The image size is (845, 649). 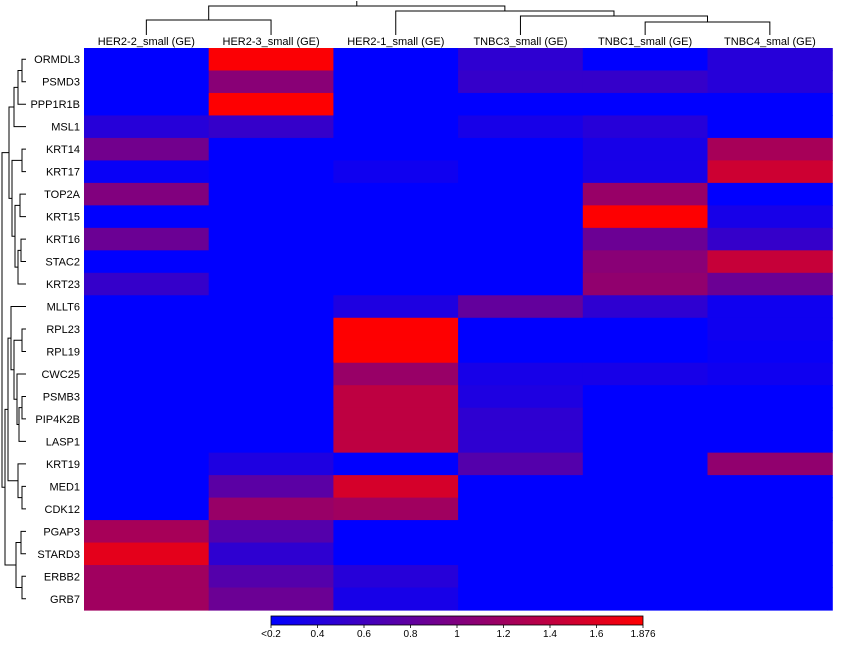 What do you see at coordinates (62, 577) in the screenshot?
I see `row-label: ERBB2` at bounding box center [62, 577].